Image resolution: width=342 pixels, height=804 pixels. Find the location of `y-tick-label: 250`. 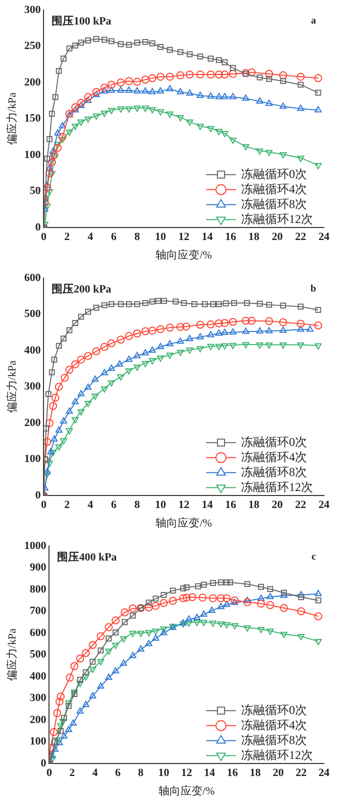

y-tick-label: 250 is located at coordinates (33, 46).